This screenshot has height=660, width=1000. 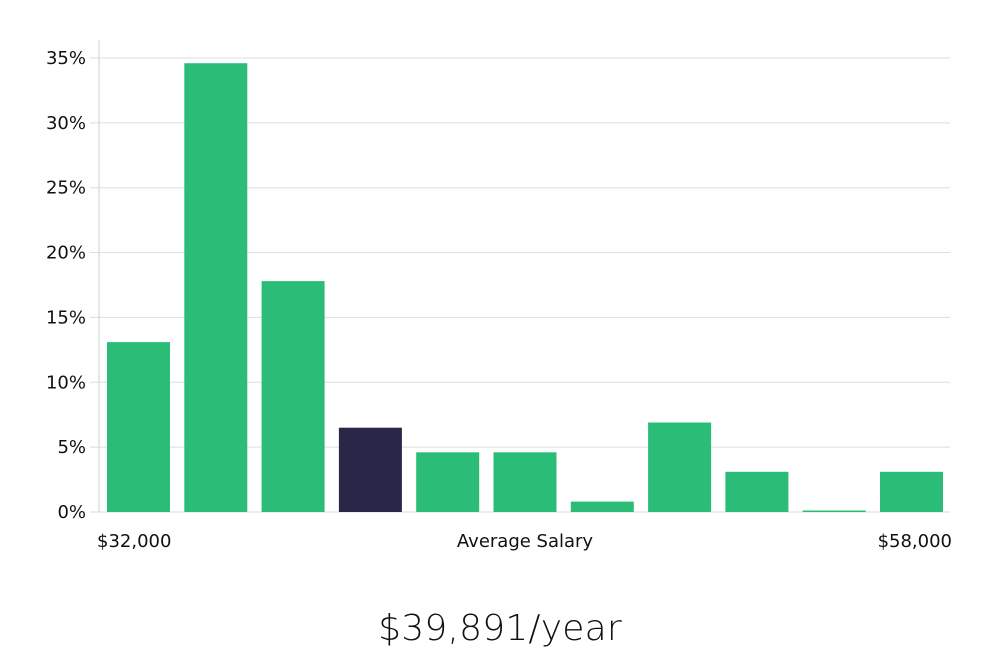 What do you see at coordinates (71, 512) in the screenshot?
I see `y-tick-label: 0%` at bounding box center [71, 512].